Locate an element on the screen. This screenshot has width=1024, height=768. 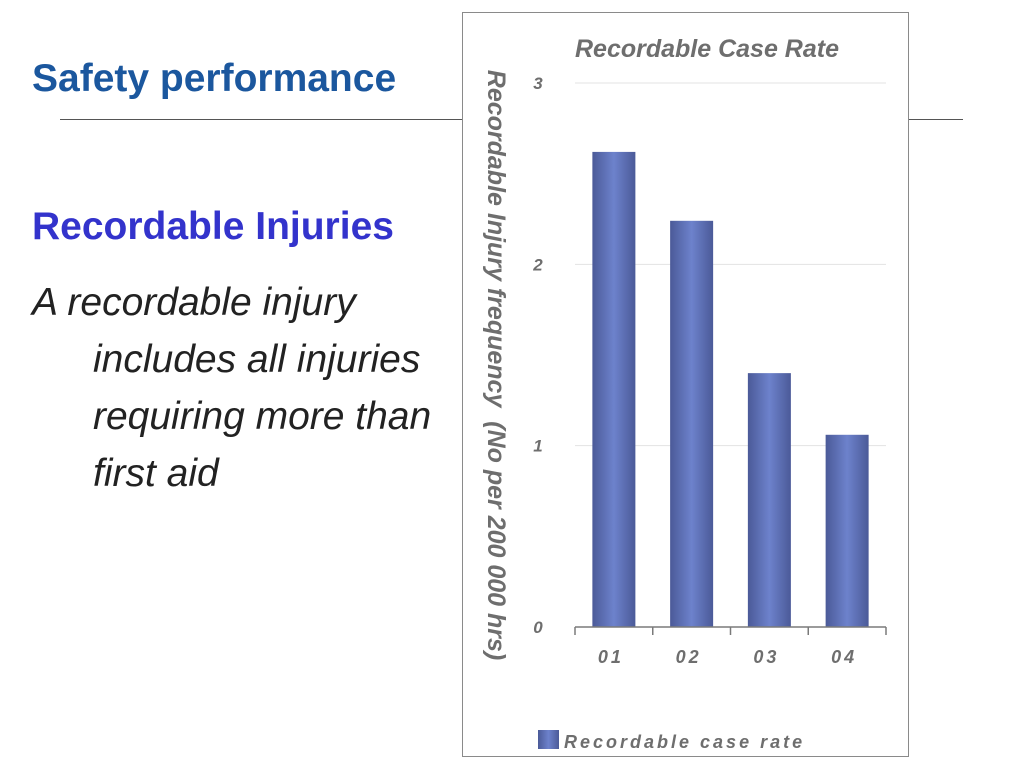
x-tick-labels: 01 02 03 04 is located at coordinates (727, 657).